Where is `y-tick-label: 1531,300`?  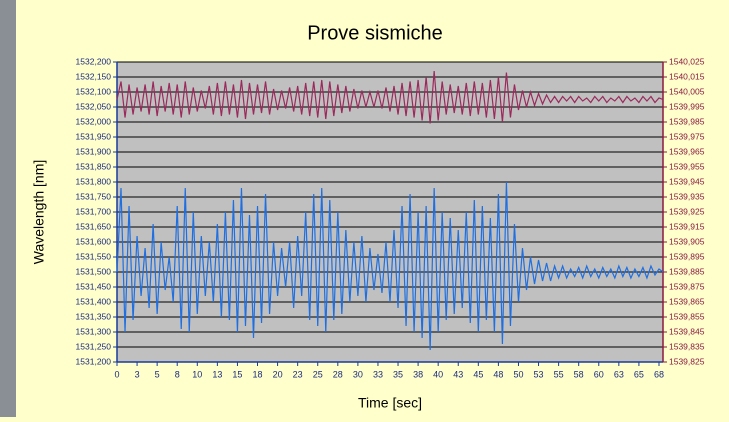 y-tick-label: 1531,300 is located at coordinates (94, 331).